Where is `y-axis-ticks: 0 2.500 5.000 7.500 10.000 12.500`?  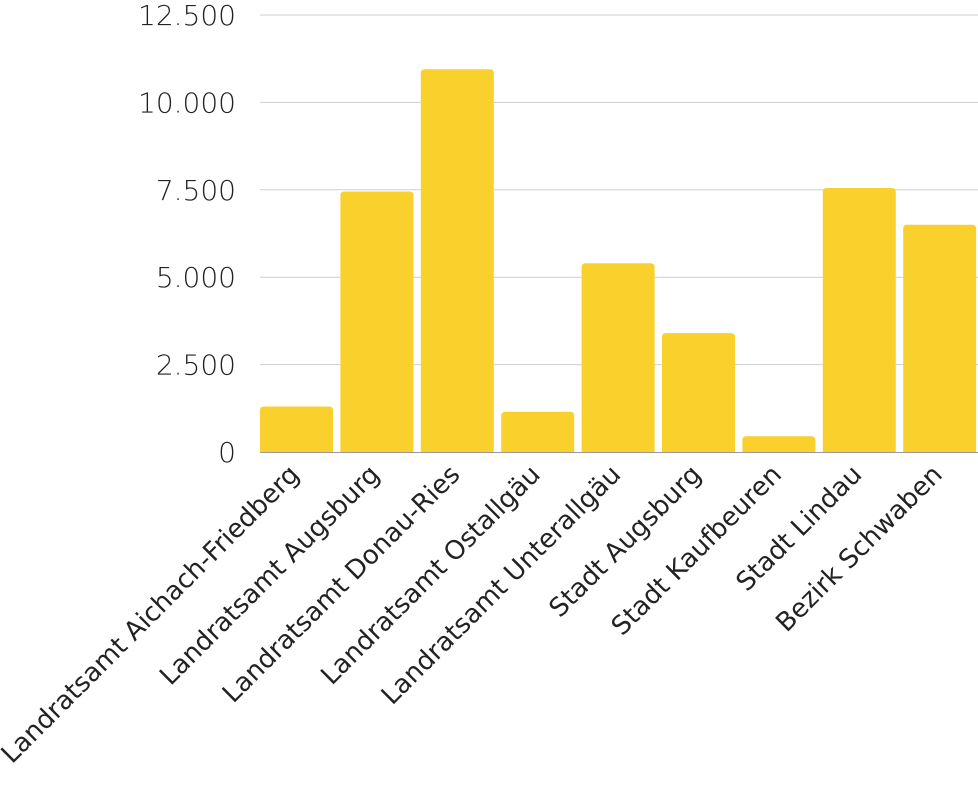
y-axis-ticks: 0 2.500 5.000 7.500 10.000 12.500 is located at coordinates (187, 234).